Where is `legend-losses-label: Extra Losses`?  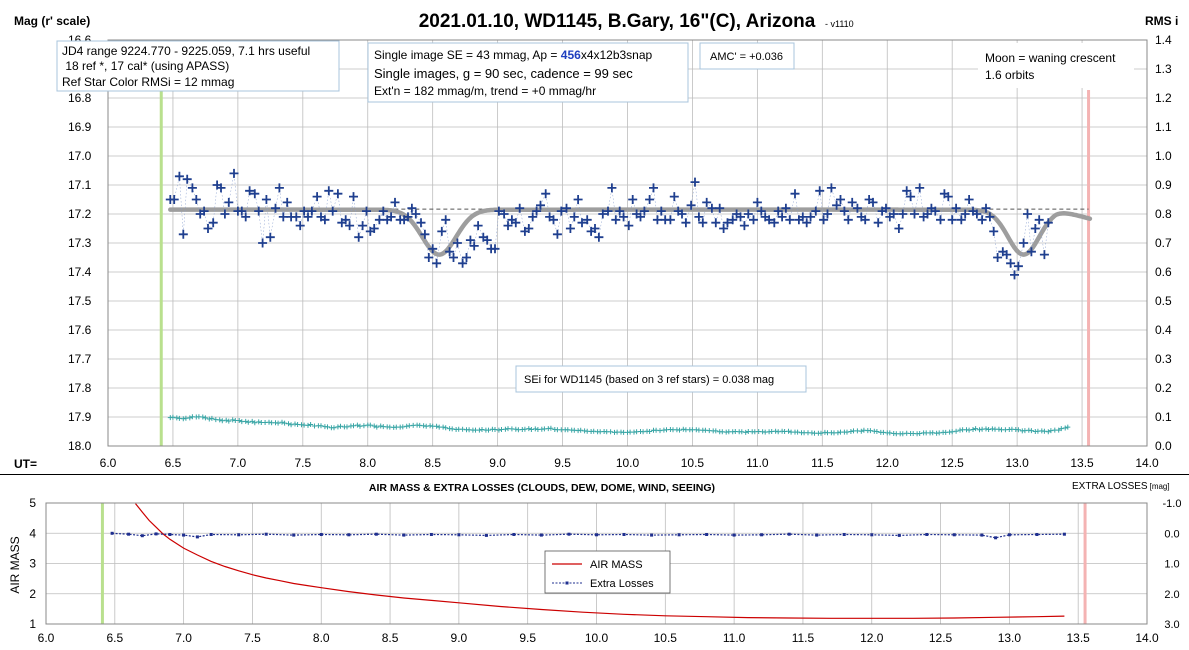 legend-losses-label: Extra Losses is located at coordinates (622, 584).